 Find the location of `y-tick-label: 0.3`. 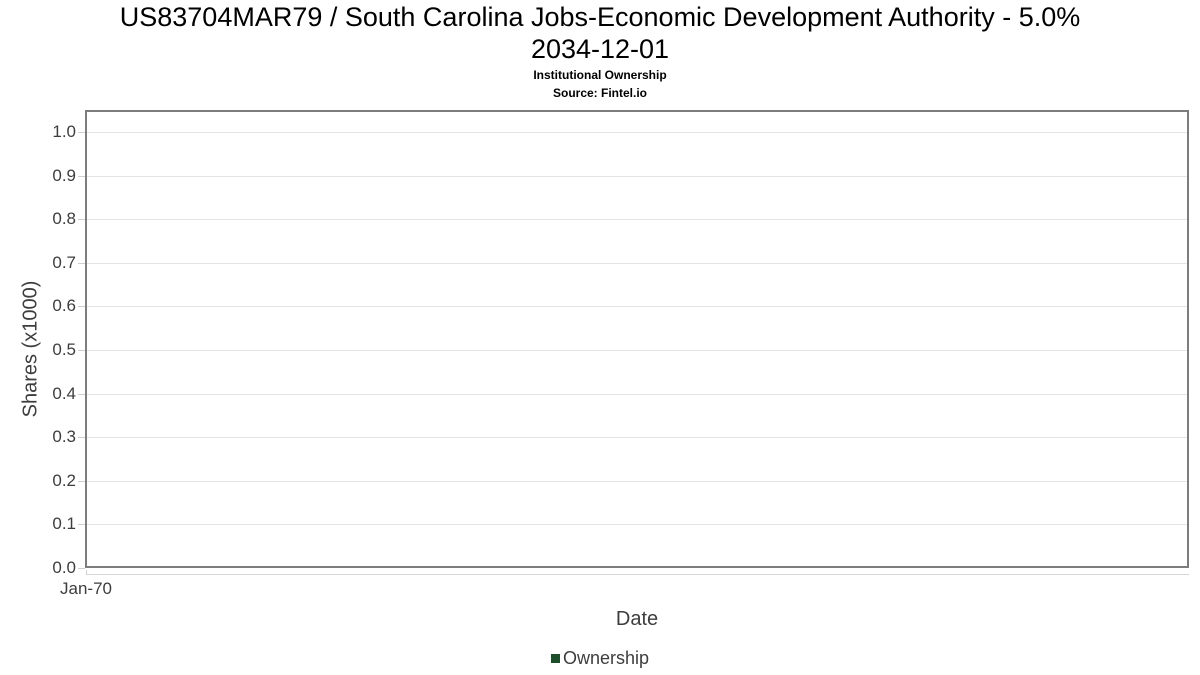

y-tick-label: 0.3 is located at coordinates (64, 436).